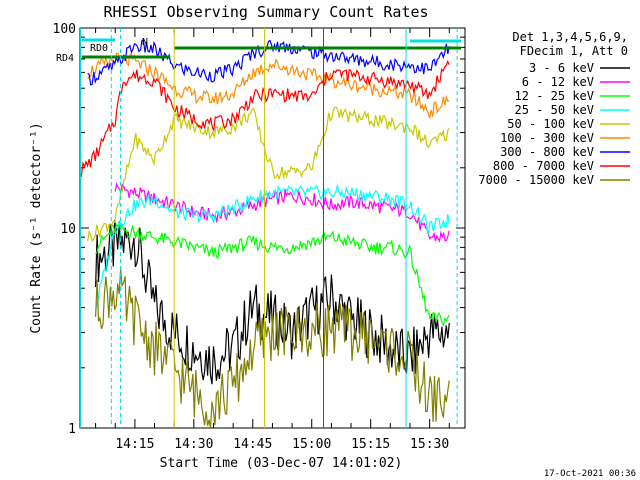 The height and width of the screenshot is (480, 640). I want to click on annotation-n: N, so click(145, 42).